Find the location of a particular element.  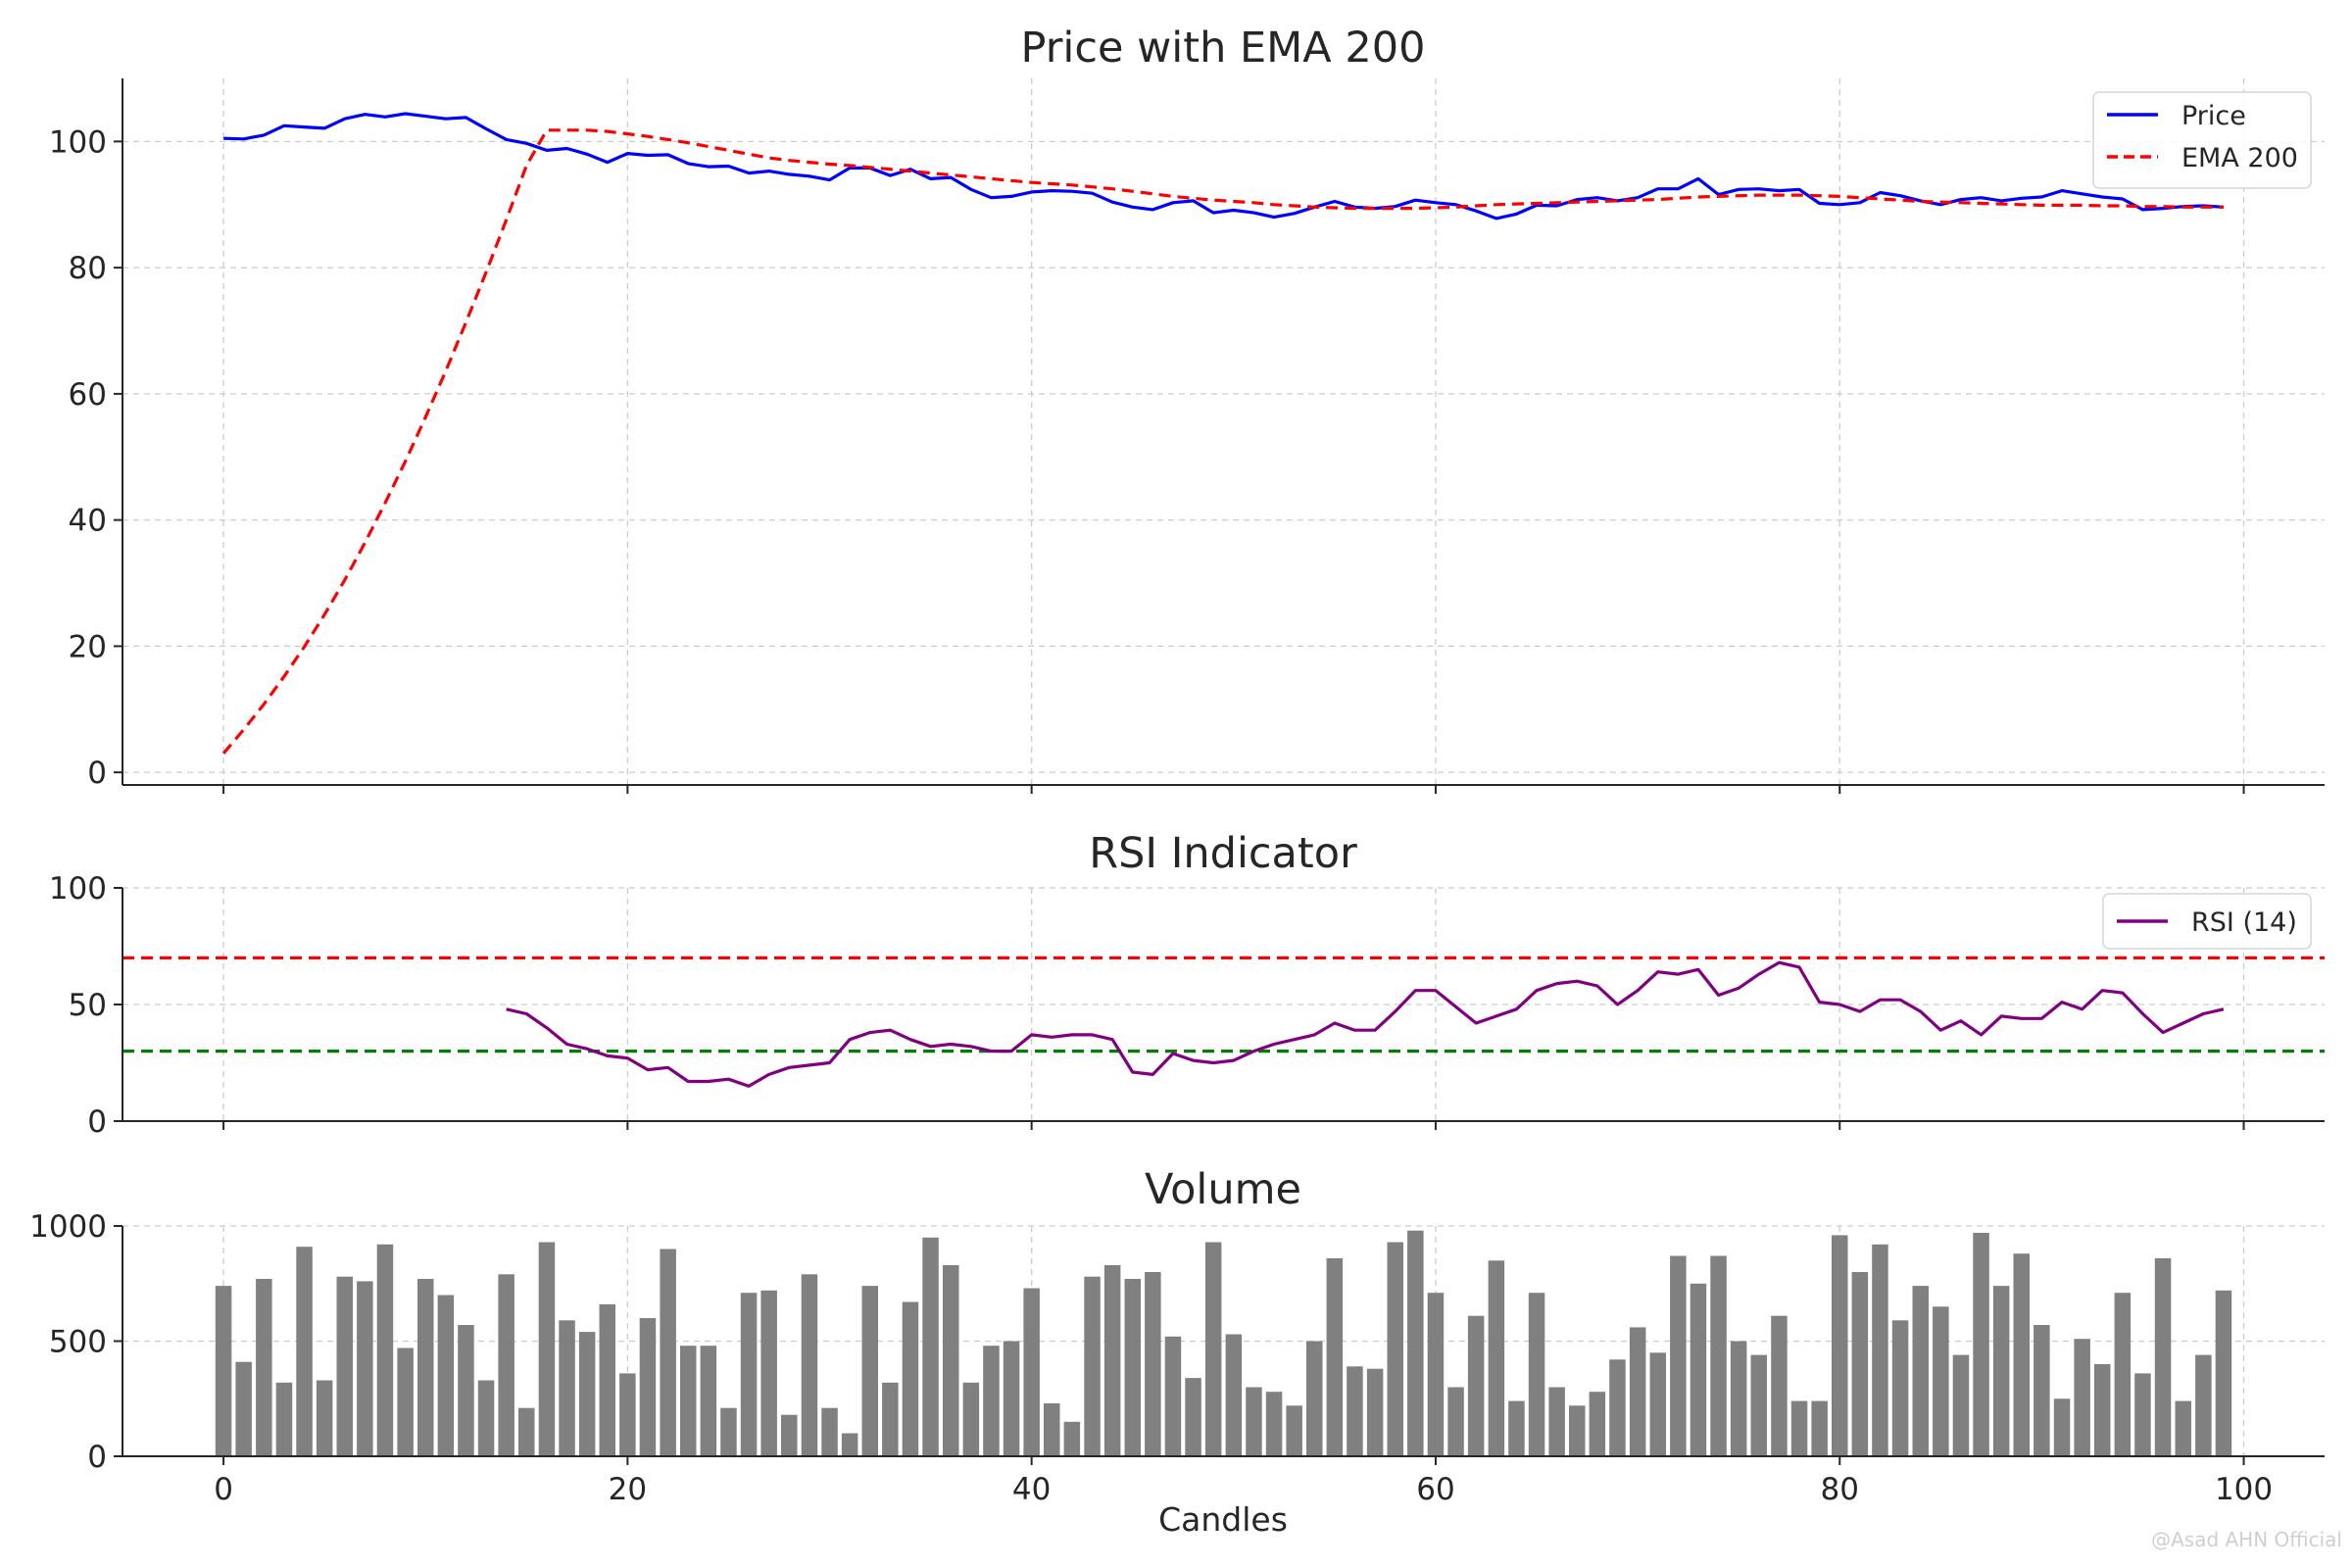

rsi-grid is located at coordinates (1223, 1004).